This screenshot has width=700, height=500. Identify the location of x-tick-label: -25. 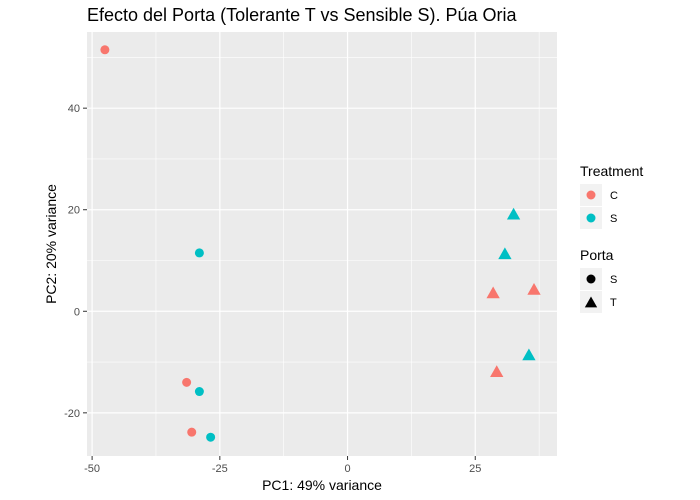
(220, 469).